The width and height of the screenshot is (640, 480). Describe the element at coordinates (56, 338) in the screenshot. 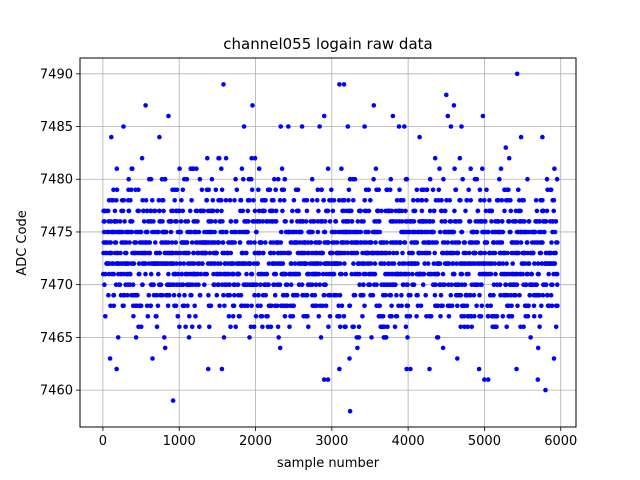

I see `y-tick-label: 7465` at that location.